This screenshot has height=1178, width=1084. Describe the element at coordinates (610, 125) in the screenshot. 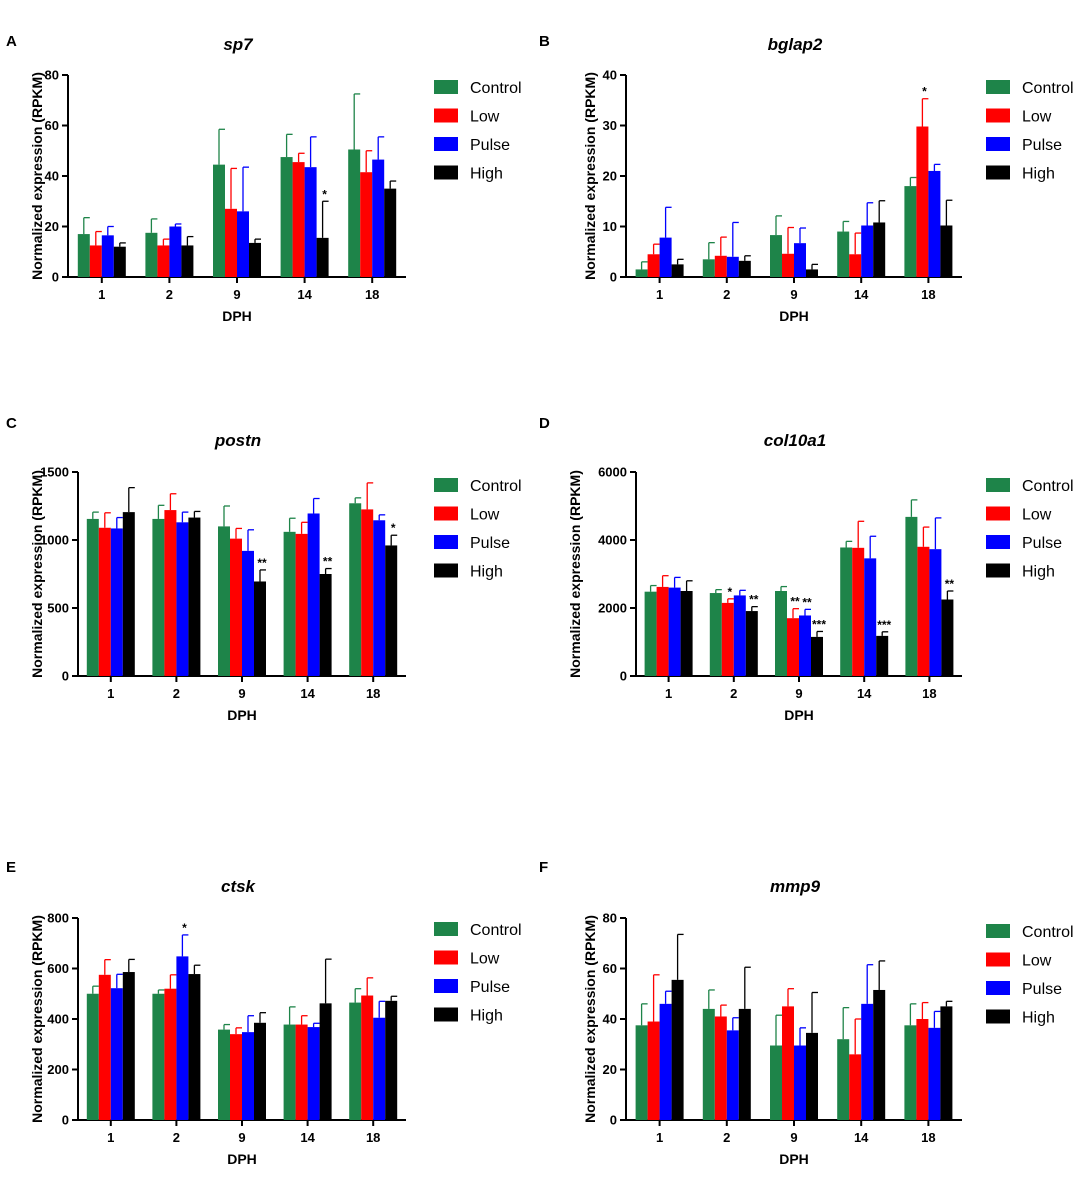

I see `y-tick-label: 30` at that location.